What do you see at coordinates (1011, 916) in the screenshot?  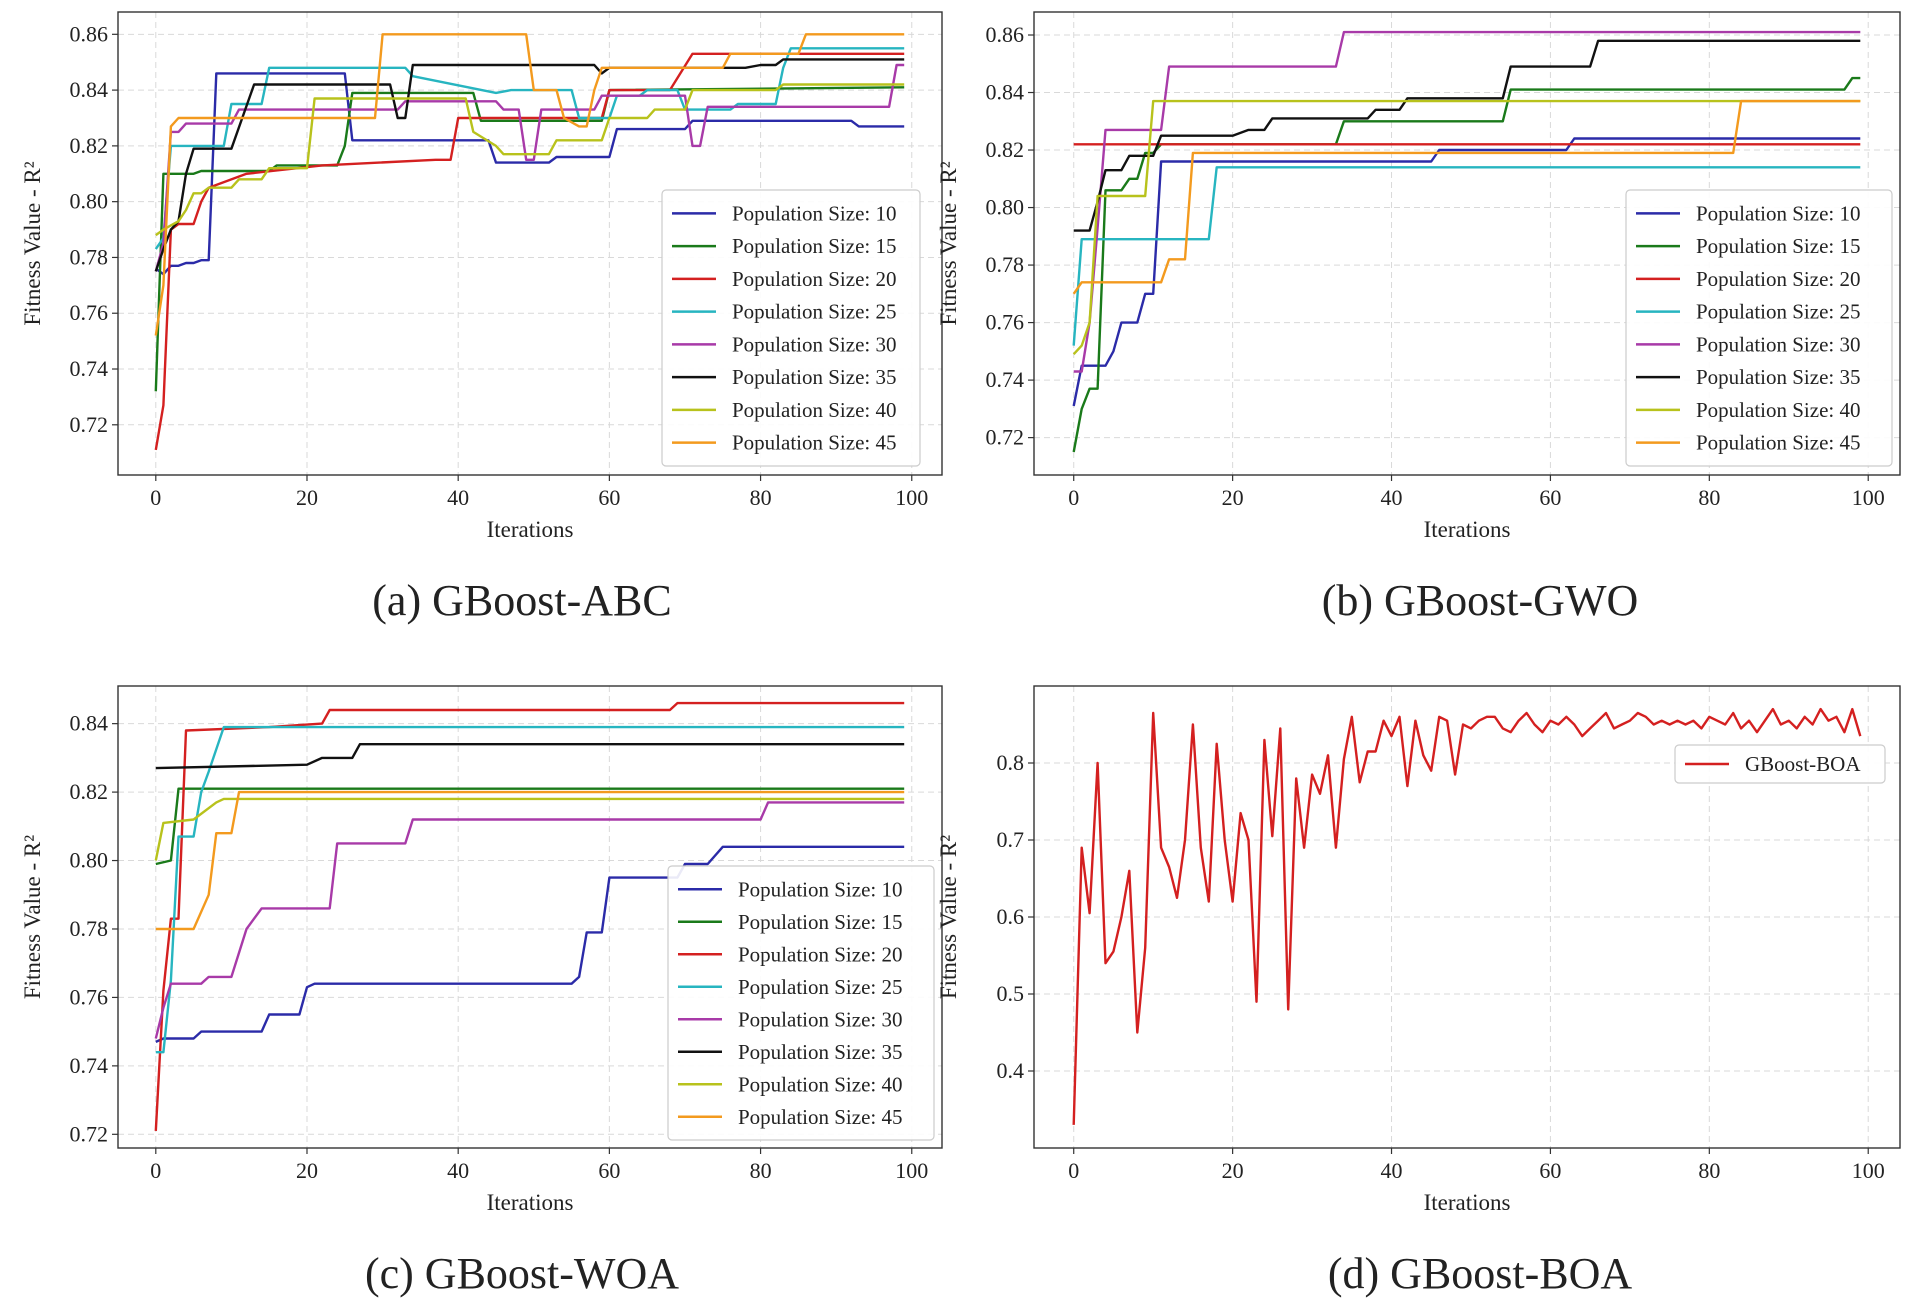 I see `y-tick-label: 0.6` at bounding box center [1011, 916].